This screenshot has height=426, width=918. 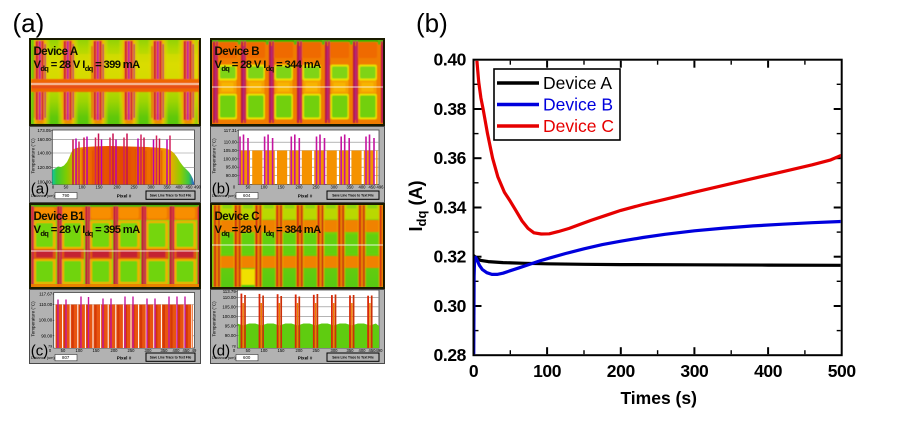 I want to click on svg-text: 0.40, so click(x=450, y=60).